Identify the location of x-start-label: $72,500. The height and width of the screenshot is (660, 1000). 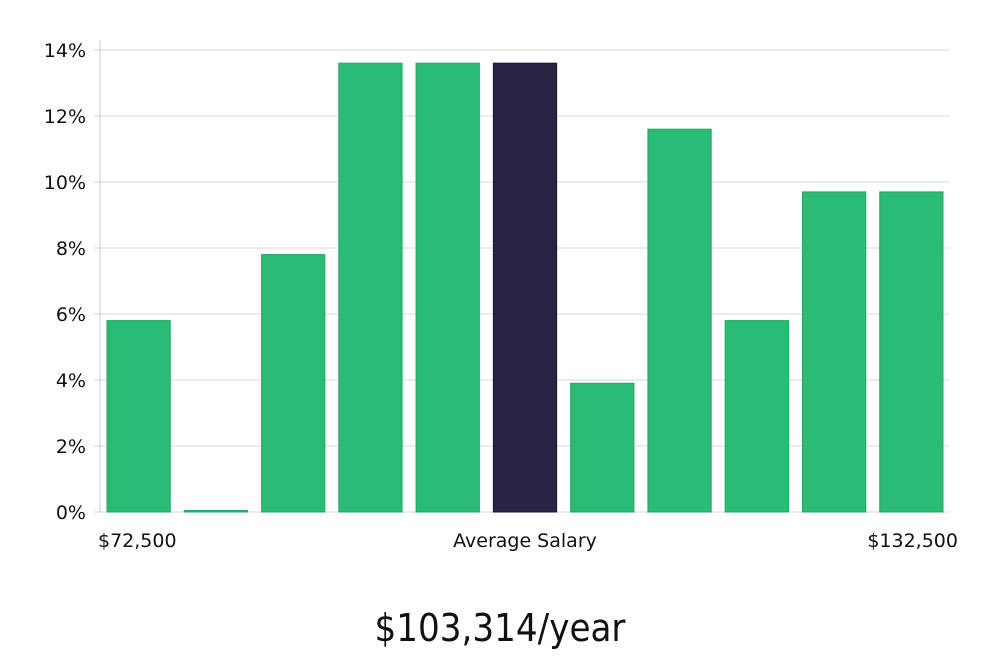
(137, 541).